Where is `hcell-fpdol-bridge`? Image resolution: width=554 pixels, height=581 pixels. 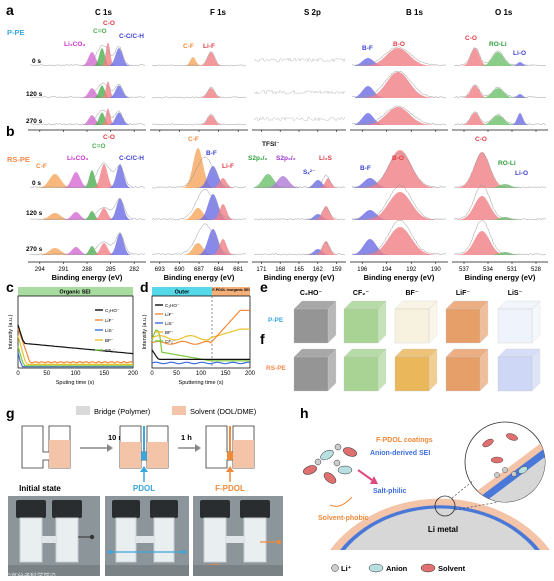 hcell-fpdol-bridge is located at coordinates (230, 456).